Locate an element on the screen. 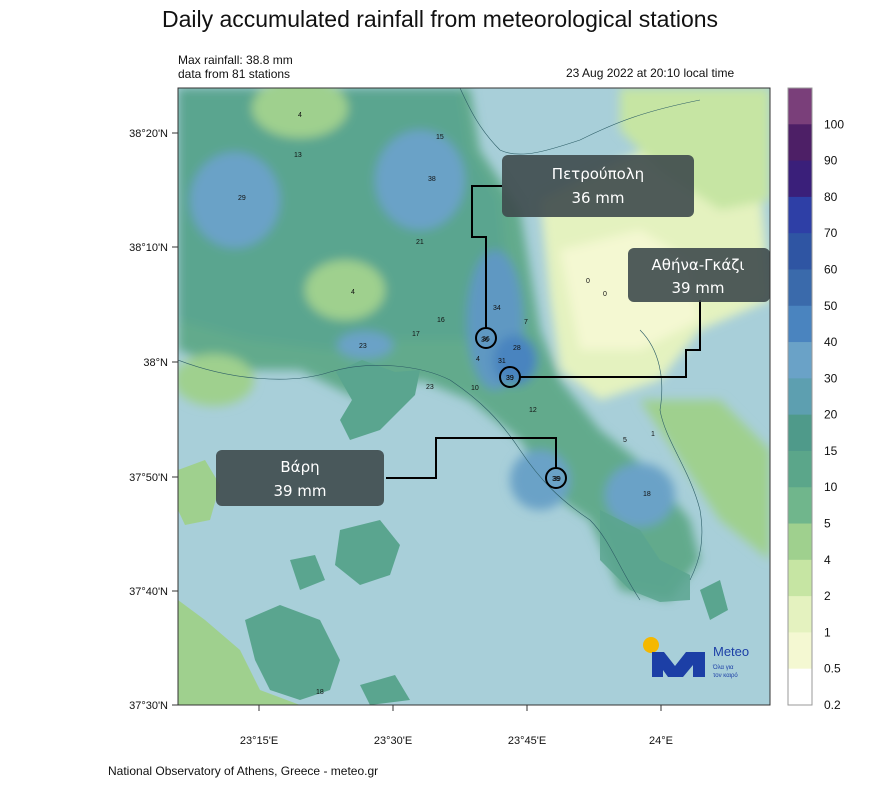 Image resolution: width=880 pixels, height=787 pixels. colorbar-label: 0.5 is located at coordinates (832, 669).